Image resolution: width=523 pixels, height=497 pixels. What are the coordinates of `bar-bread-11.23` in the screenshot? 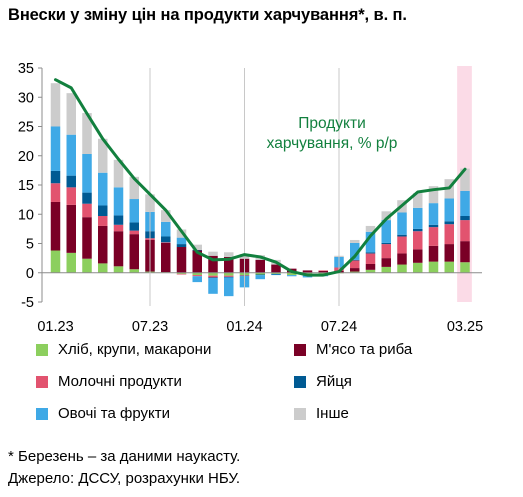 It's located at (213, 274).